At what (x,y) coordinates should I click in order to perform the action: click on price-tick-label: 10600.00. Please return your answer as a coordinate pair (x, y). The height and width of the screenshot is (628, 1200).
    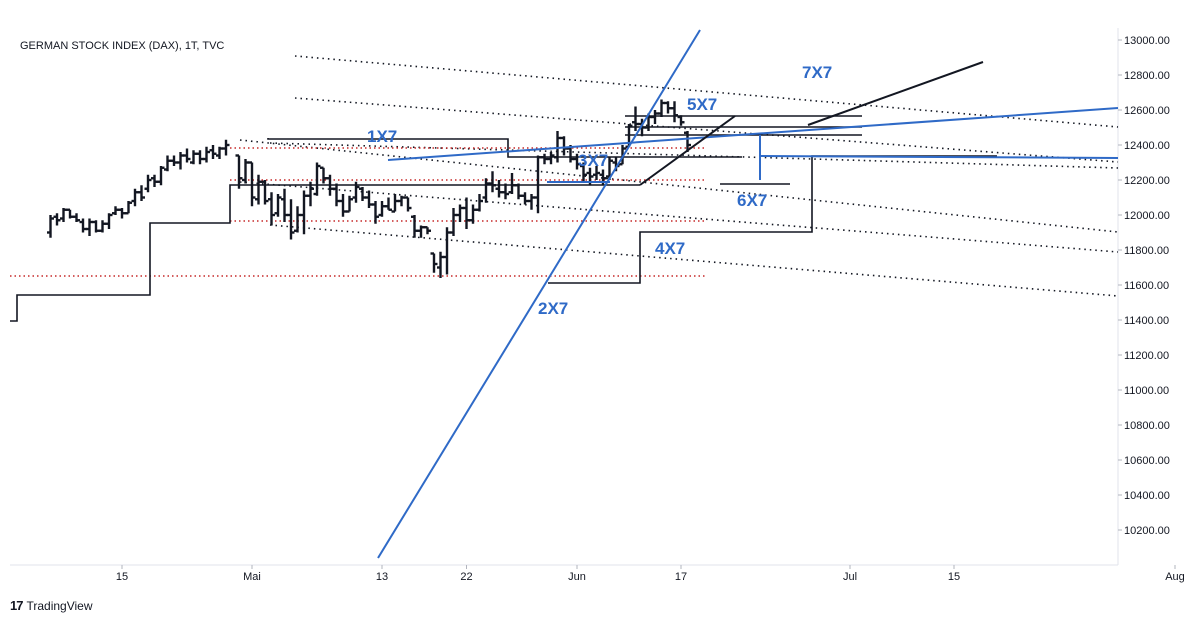
    Looking at the image, I should click on (1147, 461).